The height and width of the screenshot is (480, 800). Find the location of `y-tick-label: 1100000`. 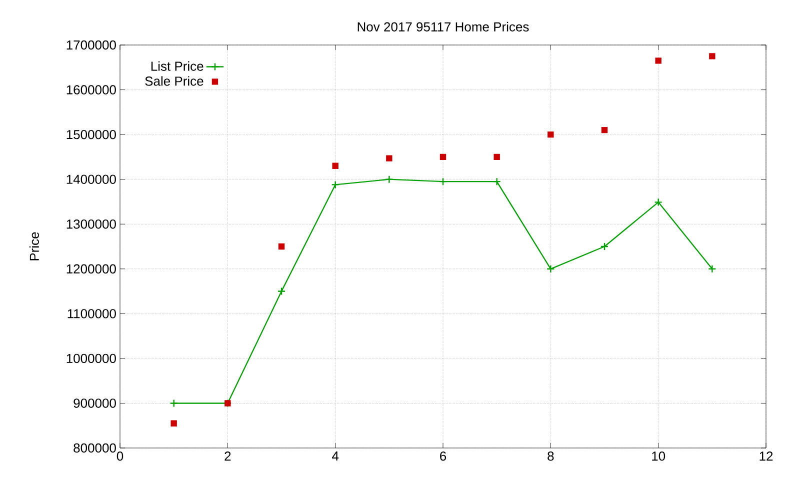

y-tick-label: 1100000 is located at coordinates (92, 313).